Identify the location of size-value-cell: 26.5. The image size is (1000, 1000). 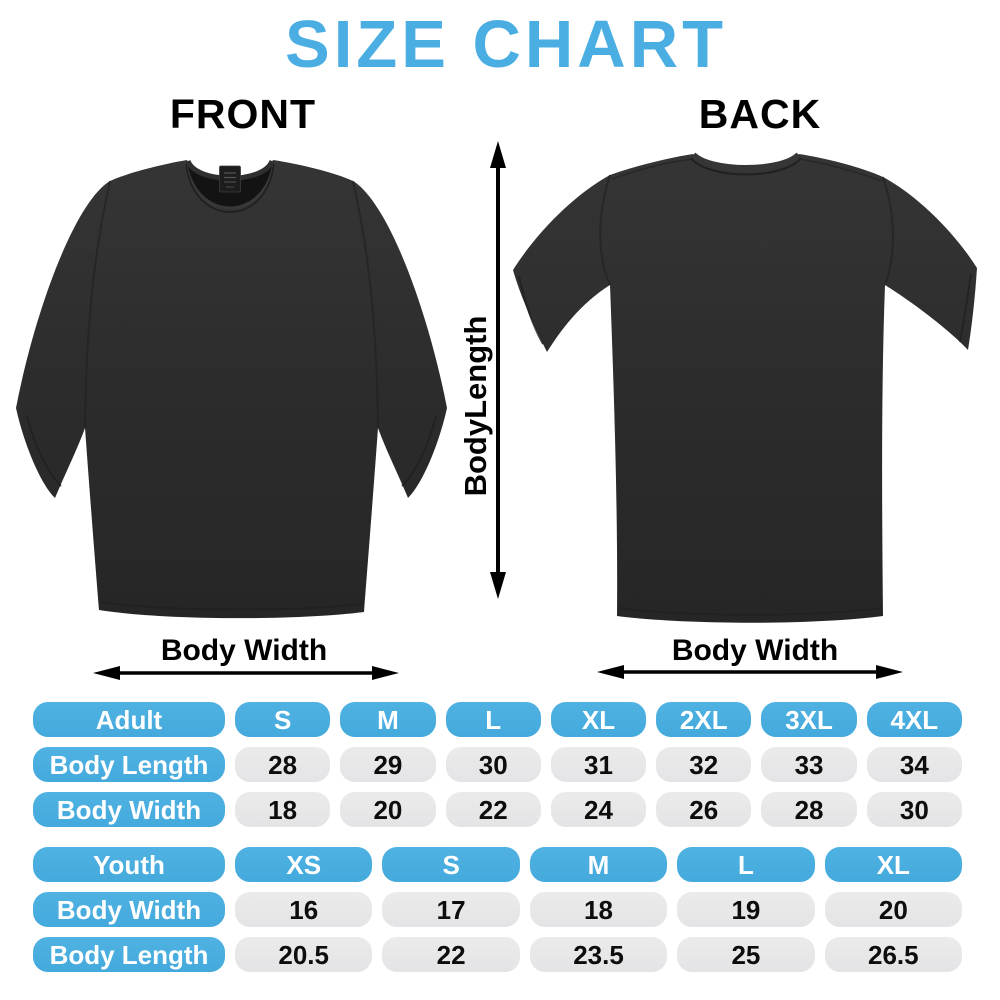
(893, 954).